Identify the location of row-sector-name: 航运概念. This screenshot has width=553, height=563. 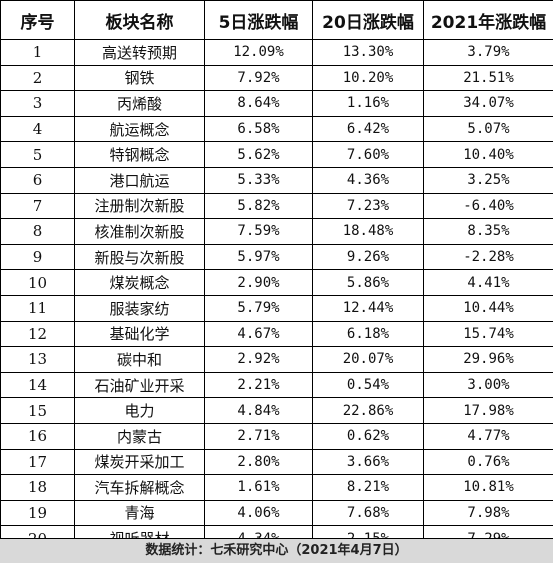
(139, 129).